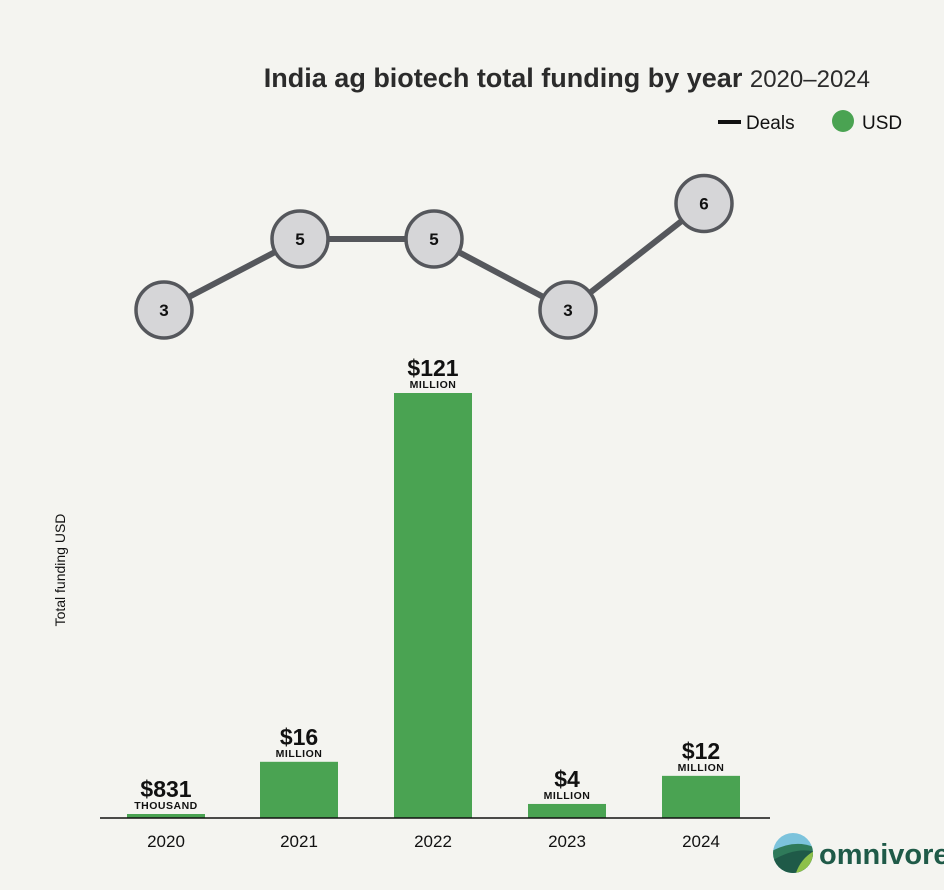 The image size is (944, 890). Describe the element at coordinates (567, 779) in the screenshot. I see `bar-value-label: $4` at that location.